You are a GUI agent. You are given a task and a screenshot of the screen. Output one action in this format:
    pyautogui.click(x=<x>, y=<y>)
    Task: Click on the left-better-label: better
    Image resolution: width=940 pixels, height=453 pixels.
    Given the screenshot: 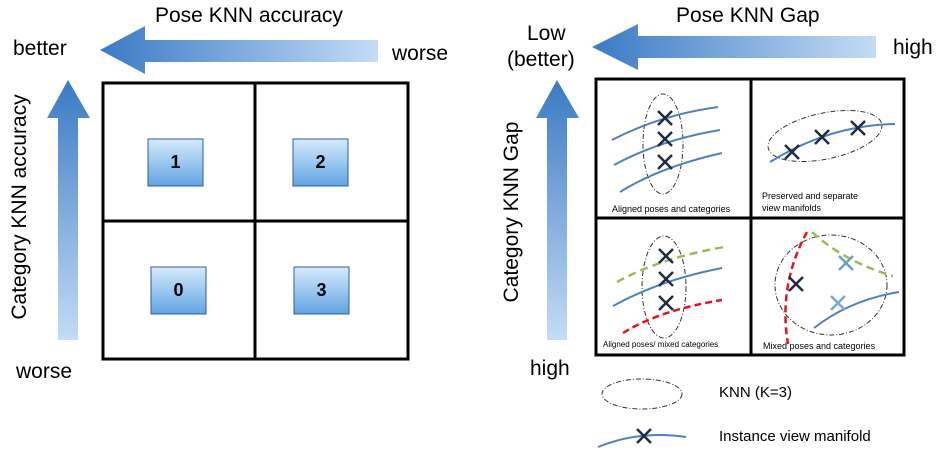 What is the action you would take?
    pyautogui.click(x=40, y=48)
    